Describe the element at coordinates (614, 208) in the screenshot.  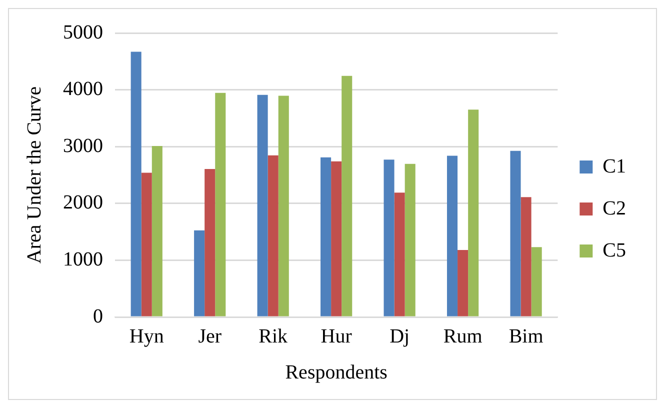
I see `legend-label: C2` at that location.